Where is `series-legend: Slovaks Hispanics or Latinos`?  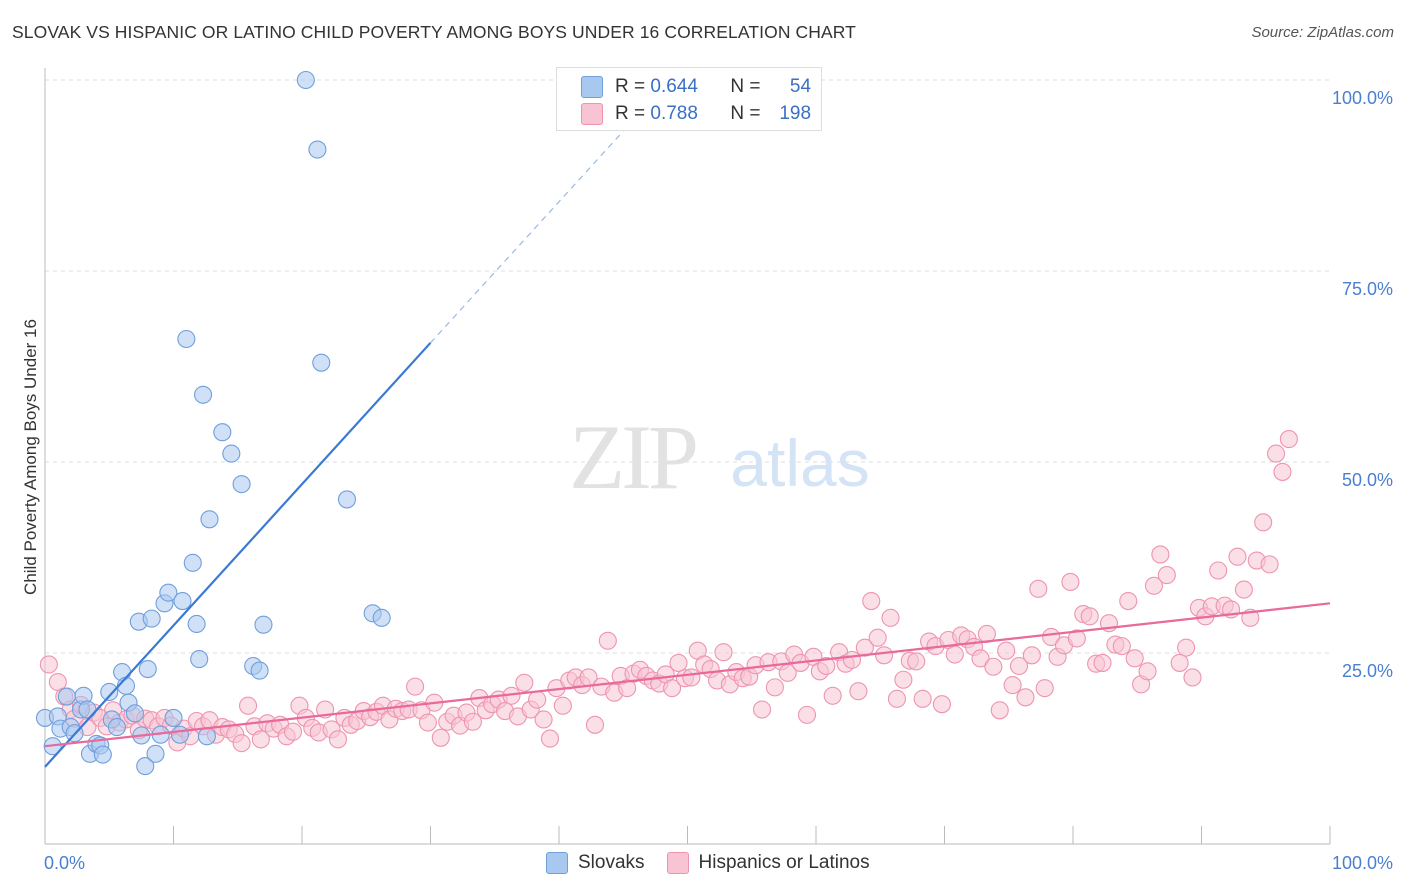
series-legend: Slovaks Hispanics or Latinos is located at coordinates (719, 863).